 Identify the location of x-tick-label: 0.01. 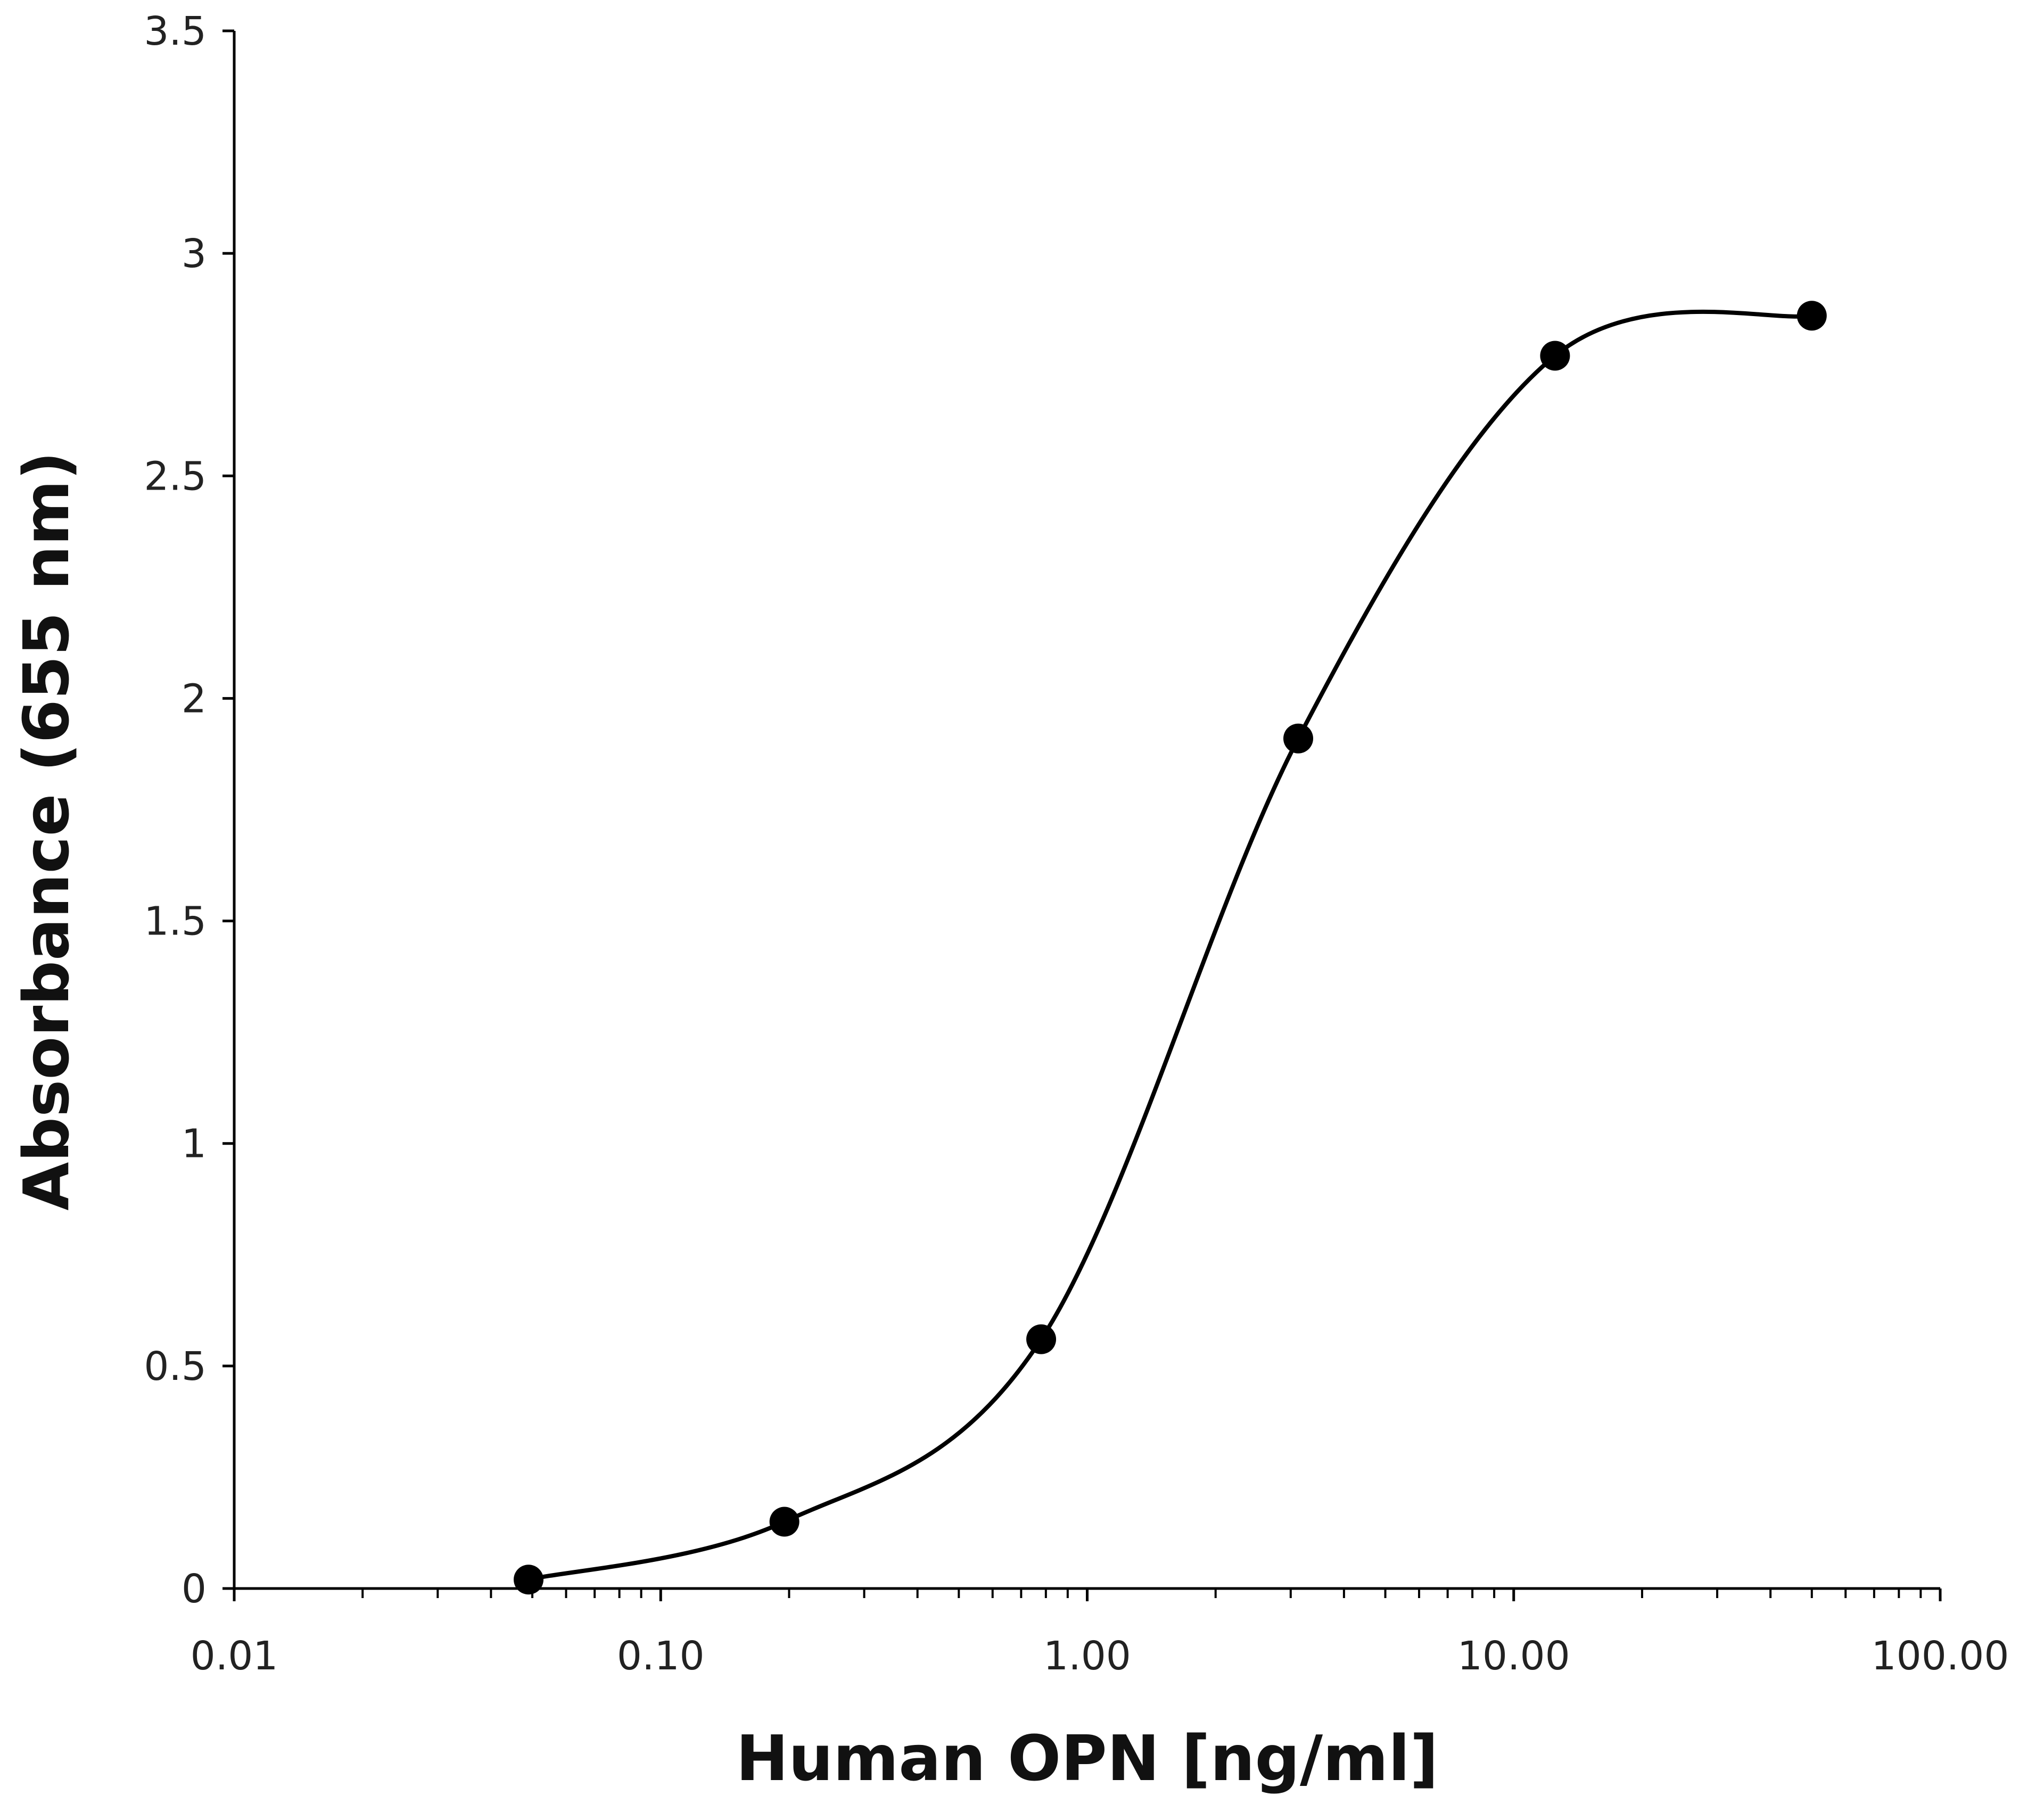
(235, 1656).